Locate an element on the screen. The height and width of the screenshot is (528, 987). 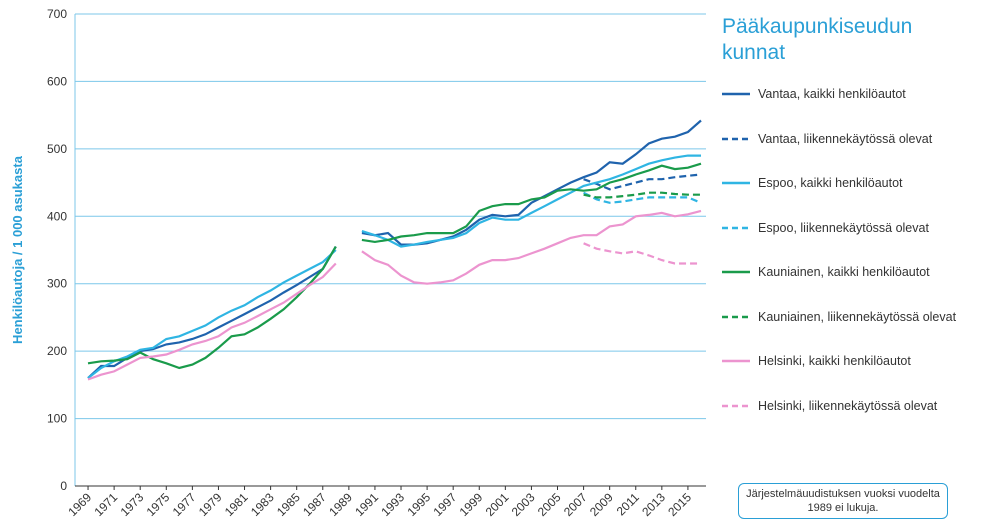
x-tick-label: 2015 is located at coordinates (679, 504).